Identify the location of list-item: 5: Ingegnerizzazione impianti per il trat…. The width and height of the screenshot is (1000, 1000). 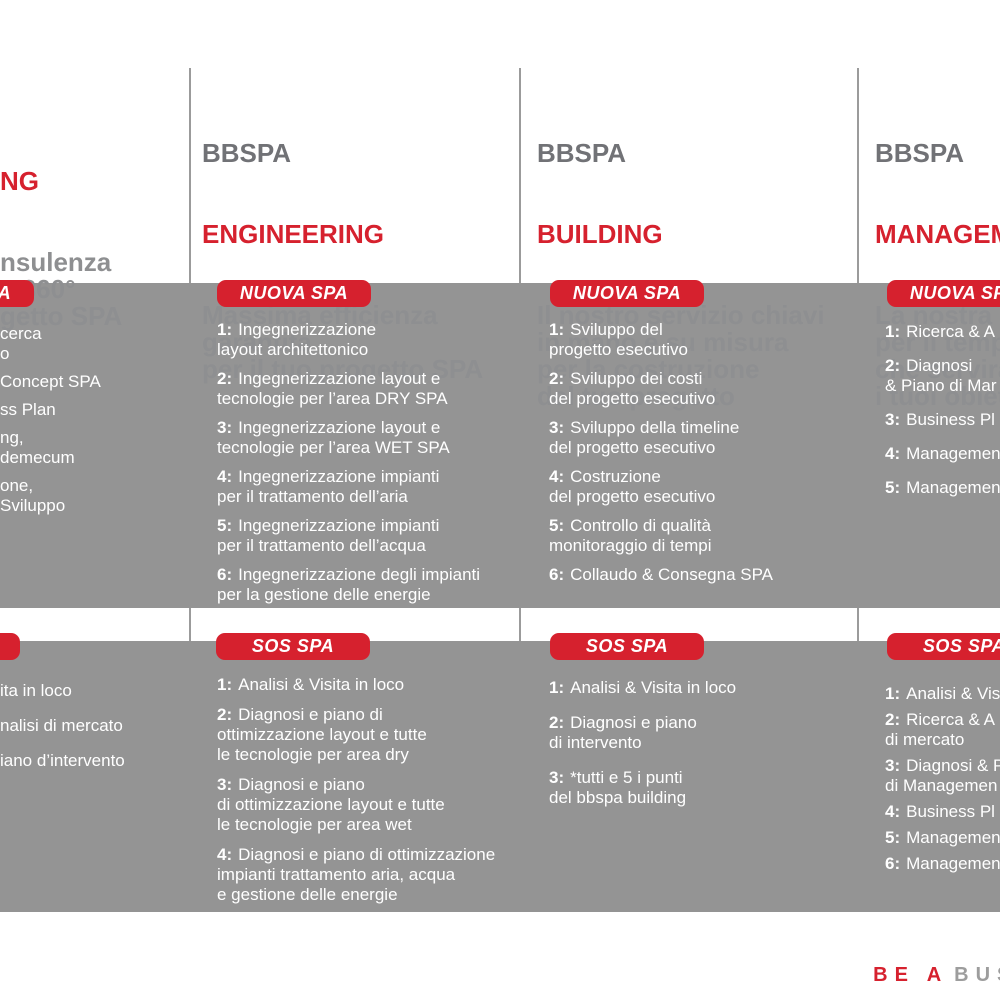
(348, 536).